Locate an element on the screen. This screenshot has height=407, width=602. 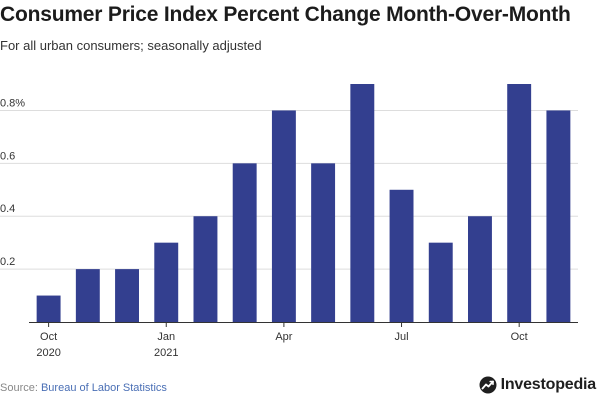
source-link: Bureau of Labor Statistics is located at coordinates (103, 388).